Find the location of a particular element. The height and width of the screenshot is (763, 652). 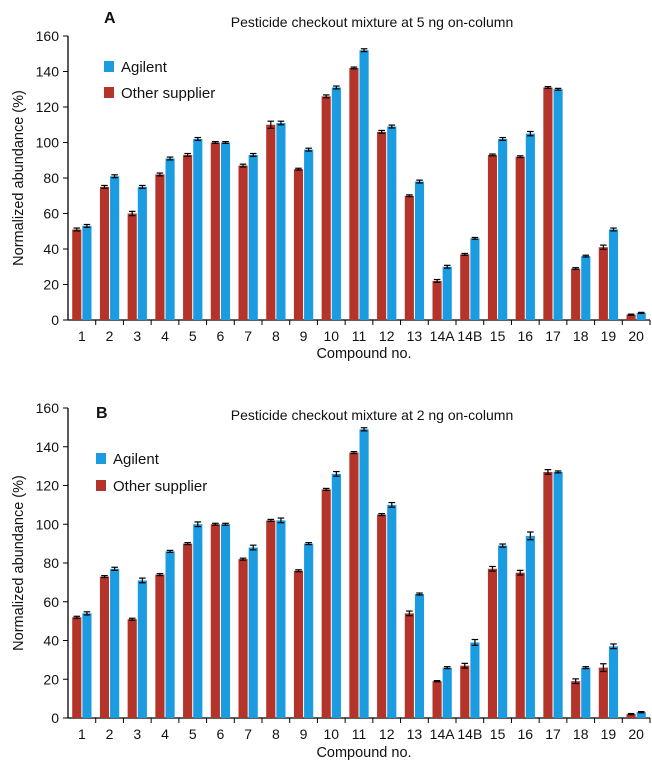

x-tick-label: 20 is located at coordinates (636, 734).